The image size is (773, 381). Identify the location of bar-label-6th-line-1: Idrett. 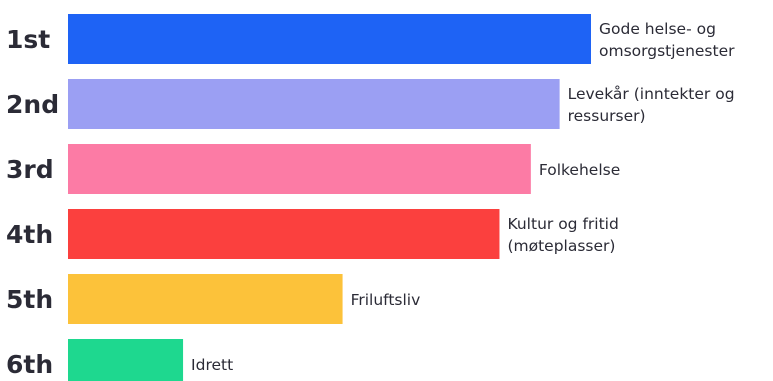
(212, 365).